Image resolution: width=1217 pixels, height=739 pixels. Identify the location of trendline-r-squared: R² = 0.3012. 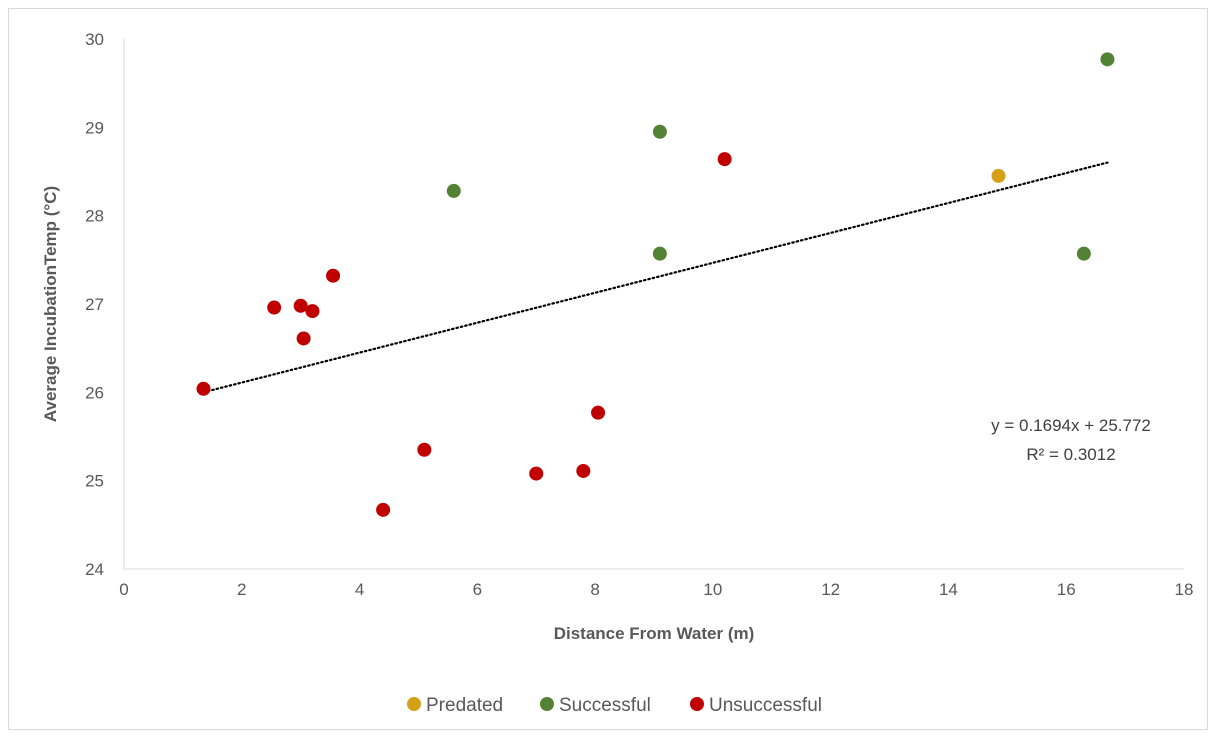
(1070, 454).